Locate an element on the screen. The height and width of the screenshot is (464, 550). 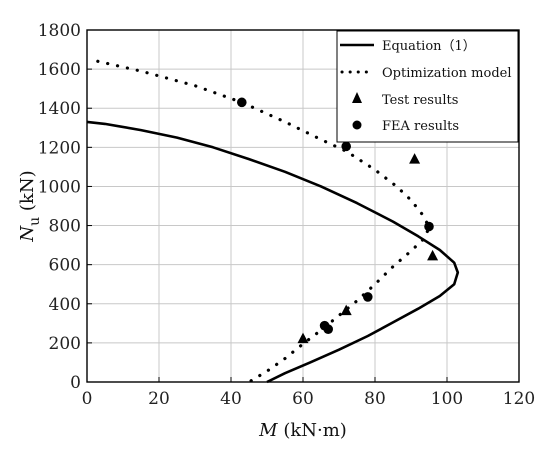
y-tick-label: 1600 is located at coordinates (59, 70).